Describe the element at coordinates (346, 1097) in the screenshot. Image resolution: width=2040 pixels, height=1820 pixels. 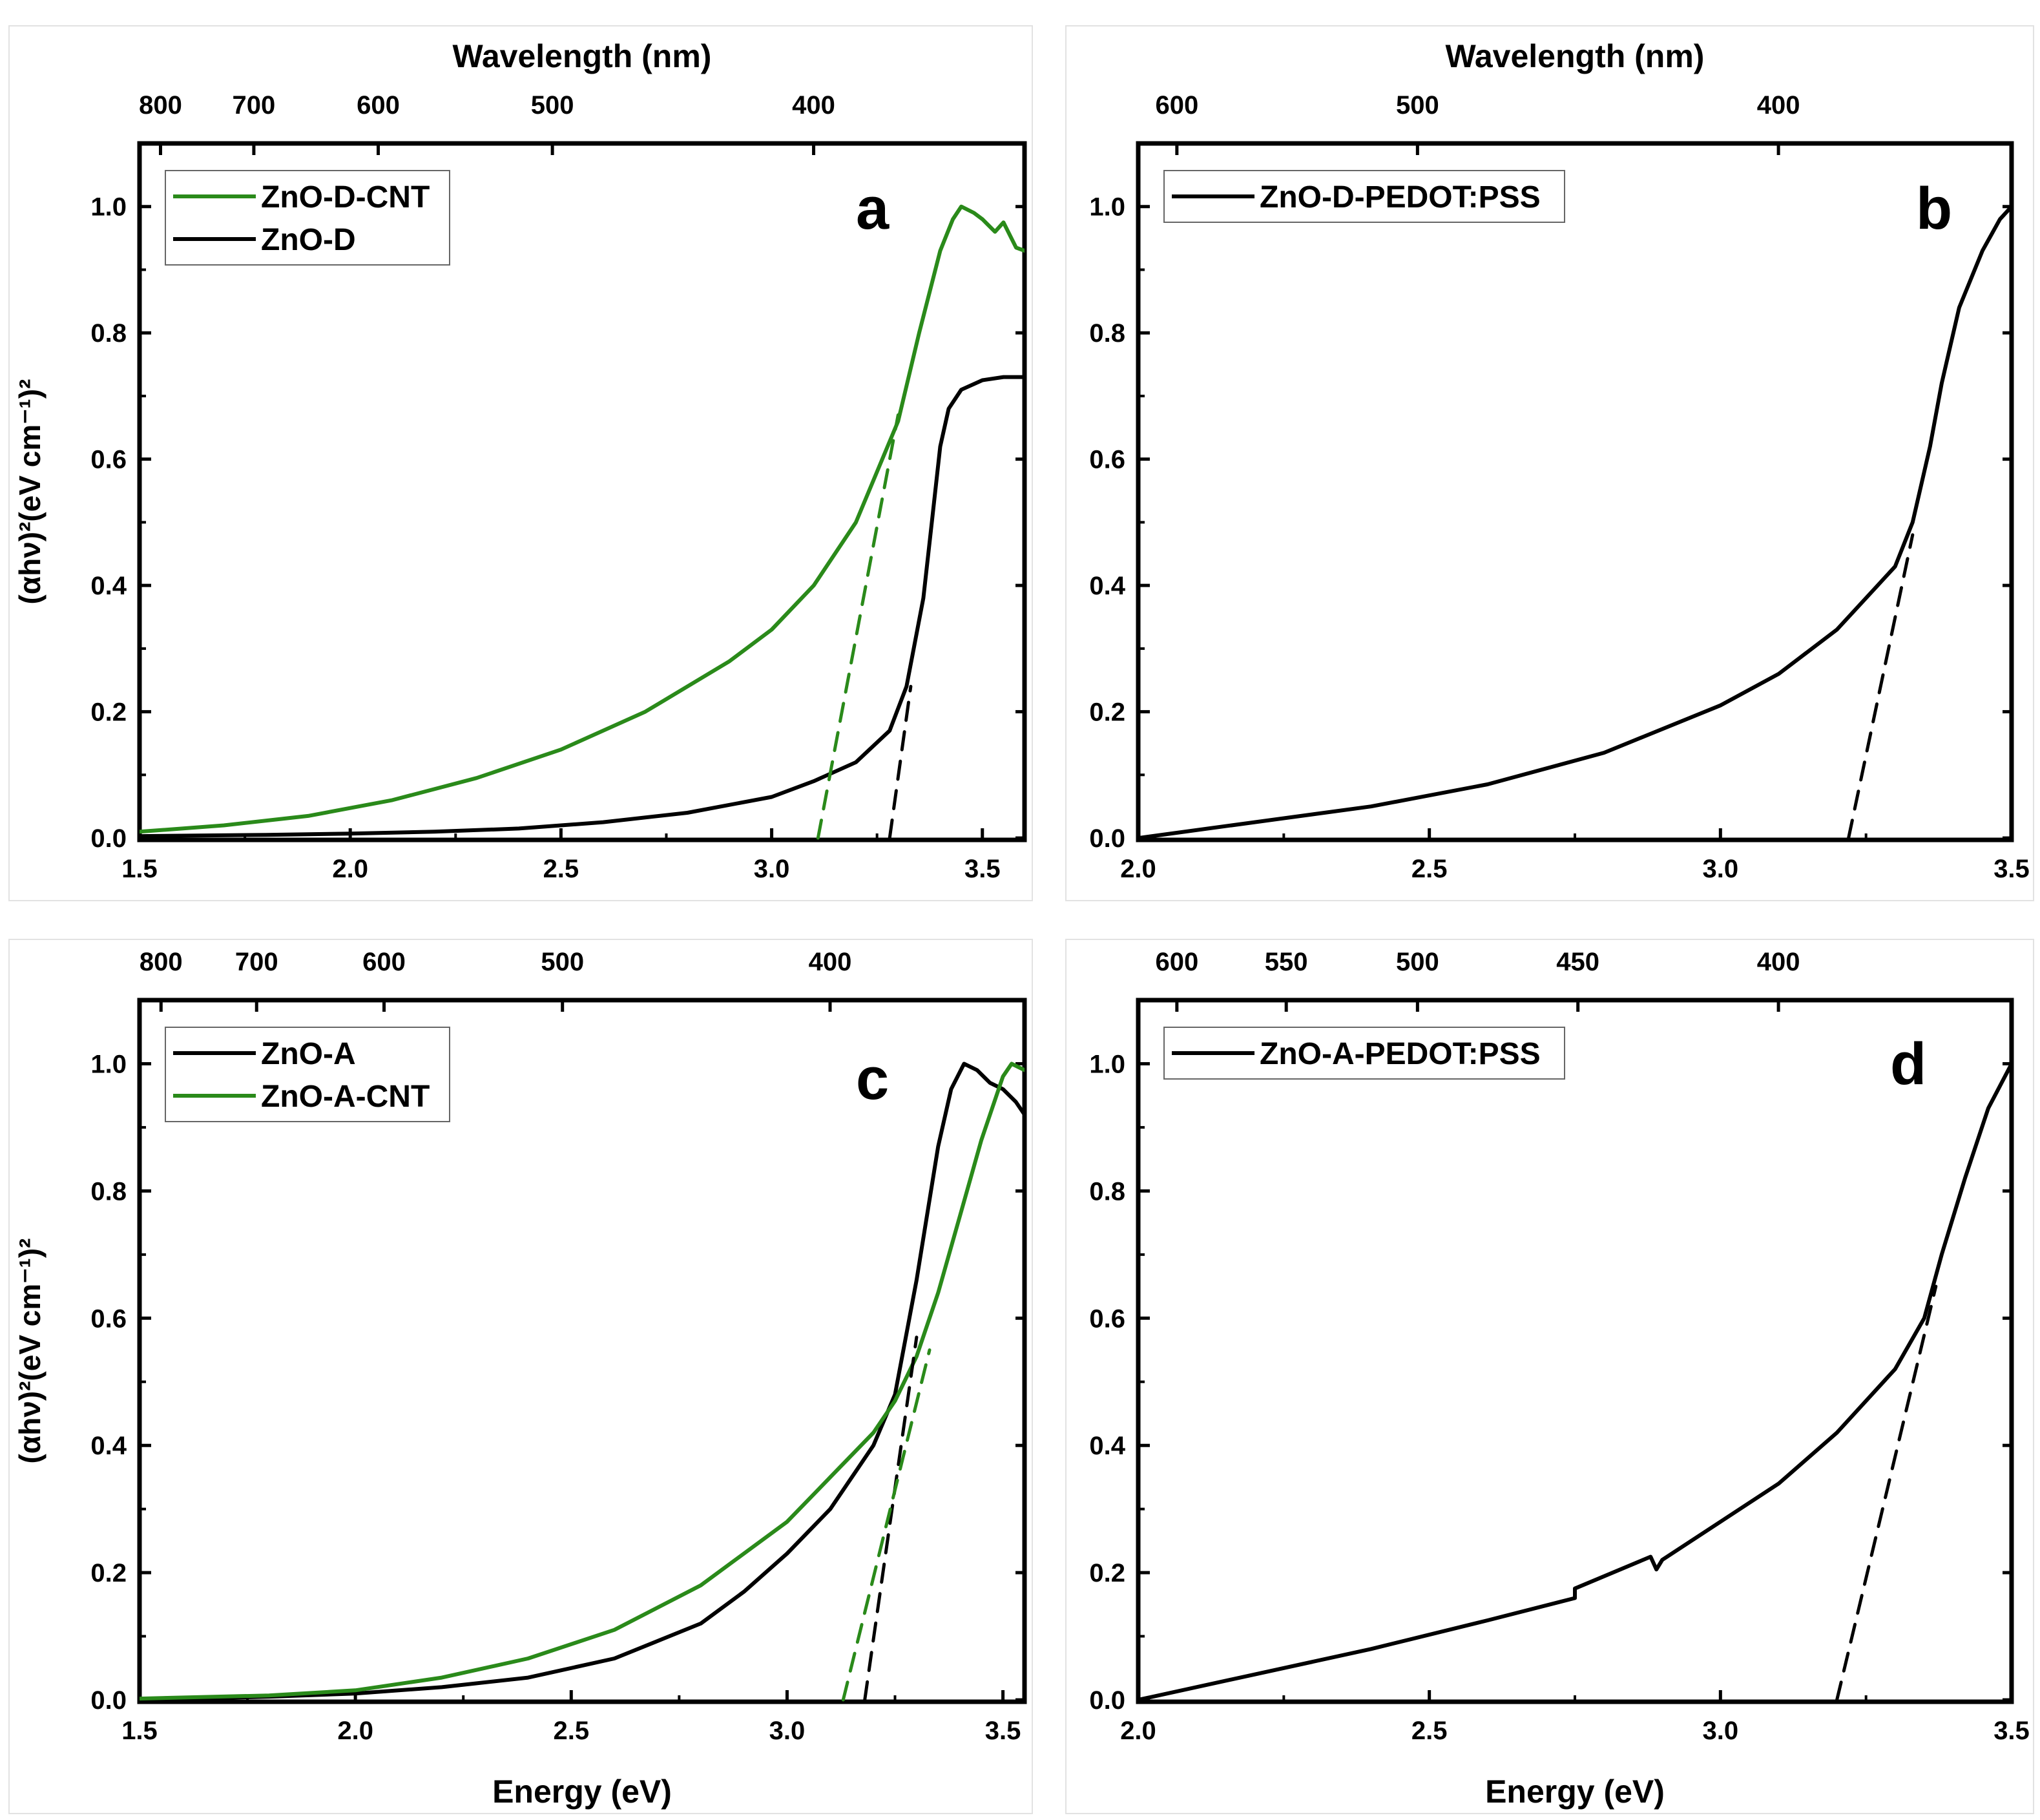
I see `legend-label: ZnO-A-CNT` at that location.